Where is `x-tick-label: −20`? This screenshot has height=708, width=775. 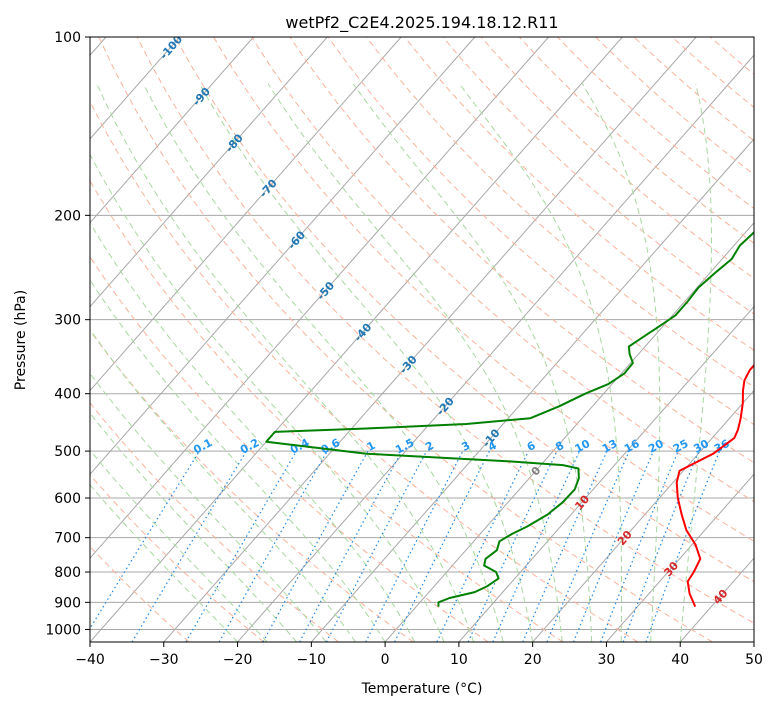
x-tick-label: −20 is located at coordinates (238, 660).